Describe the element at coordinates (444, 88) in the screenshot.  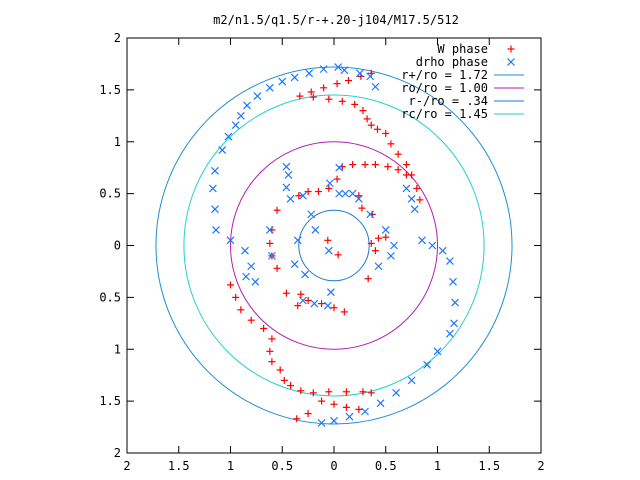
I see `legend-label: ro/ro = 1.00` at that location.